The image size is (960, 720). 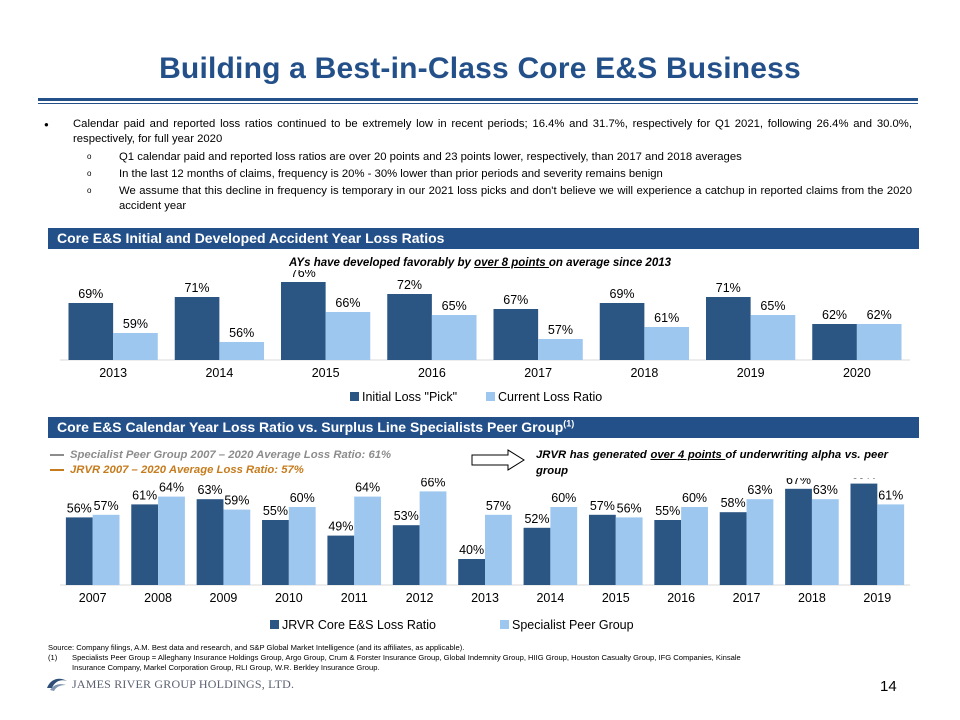 I want to click on x-tick-label-2012: 2012, so click(x=420, y=598).